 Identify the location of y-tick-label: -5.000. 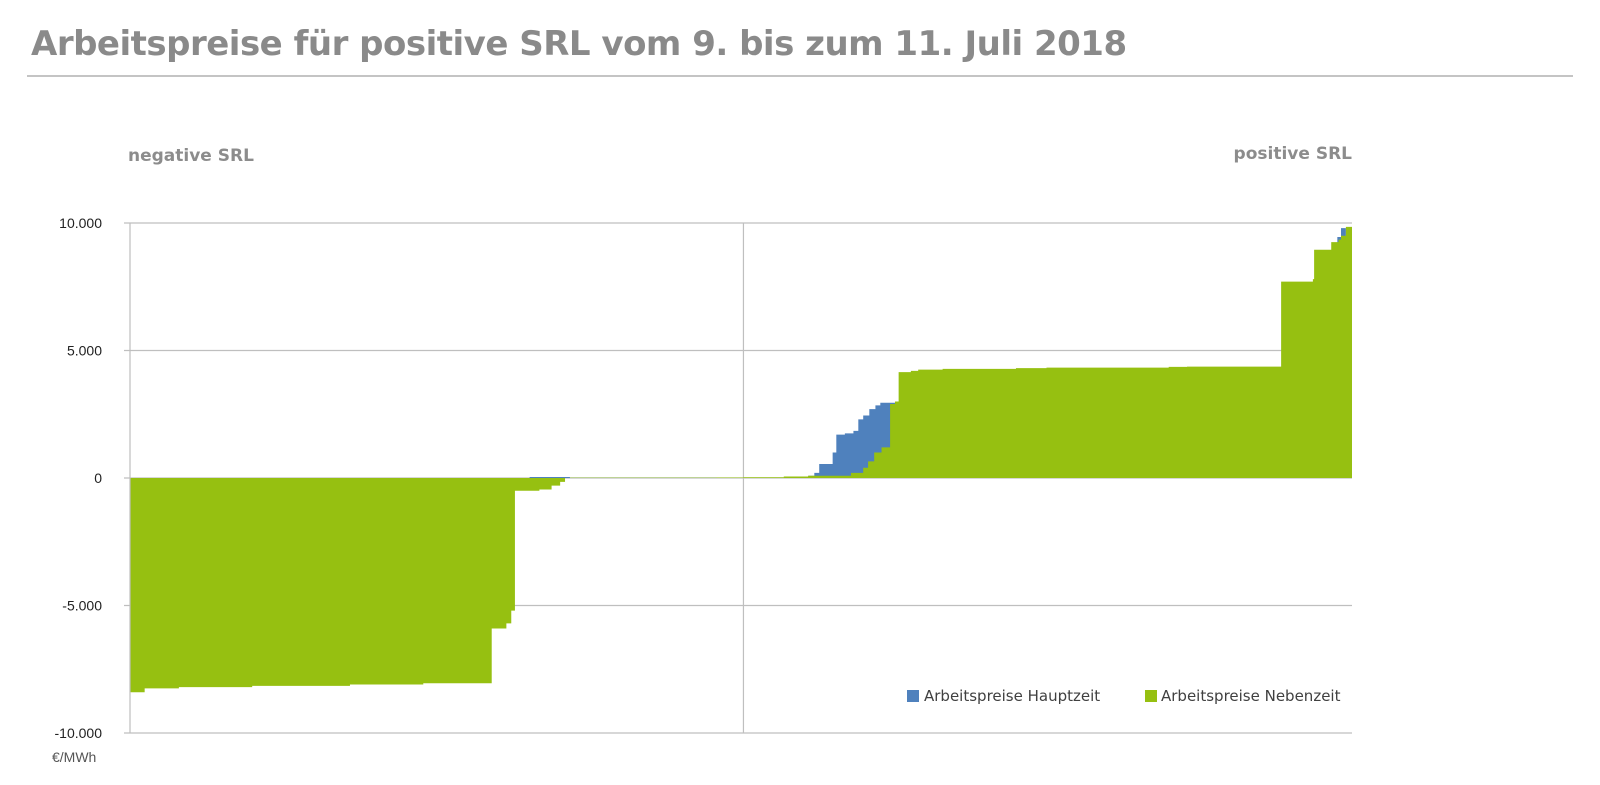
(82, 606).